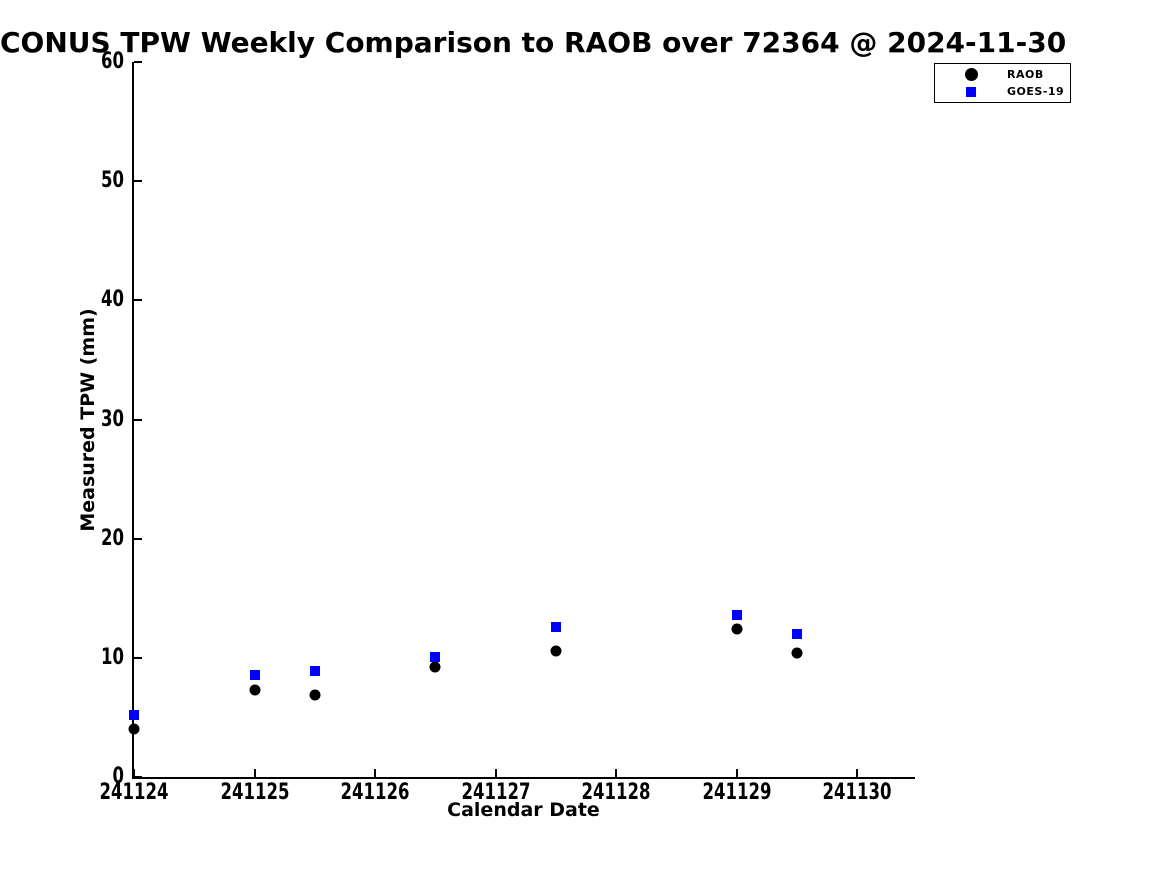 This screenshot has height=875, width=1167. I want to click on y-tick-label: 10, so click(112, 657).